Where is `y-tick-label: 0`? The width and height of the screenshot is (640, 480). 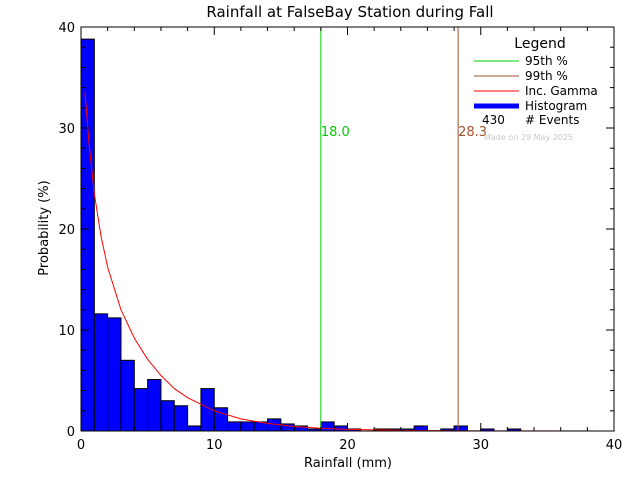
y-tick-label: 0 is located at coordinates (71, 432).